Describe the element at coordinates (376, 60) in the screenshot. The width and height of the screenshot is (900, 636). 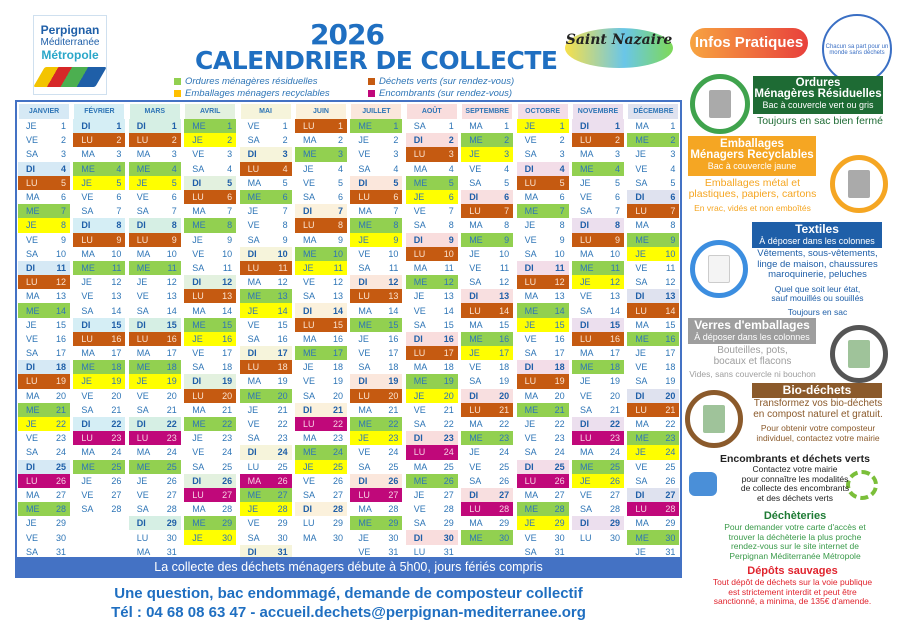
I see `page-title: CALENDRIER DE COLLECTE` at that location.